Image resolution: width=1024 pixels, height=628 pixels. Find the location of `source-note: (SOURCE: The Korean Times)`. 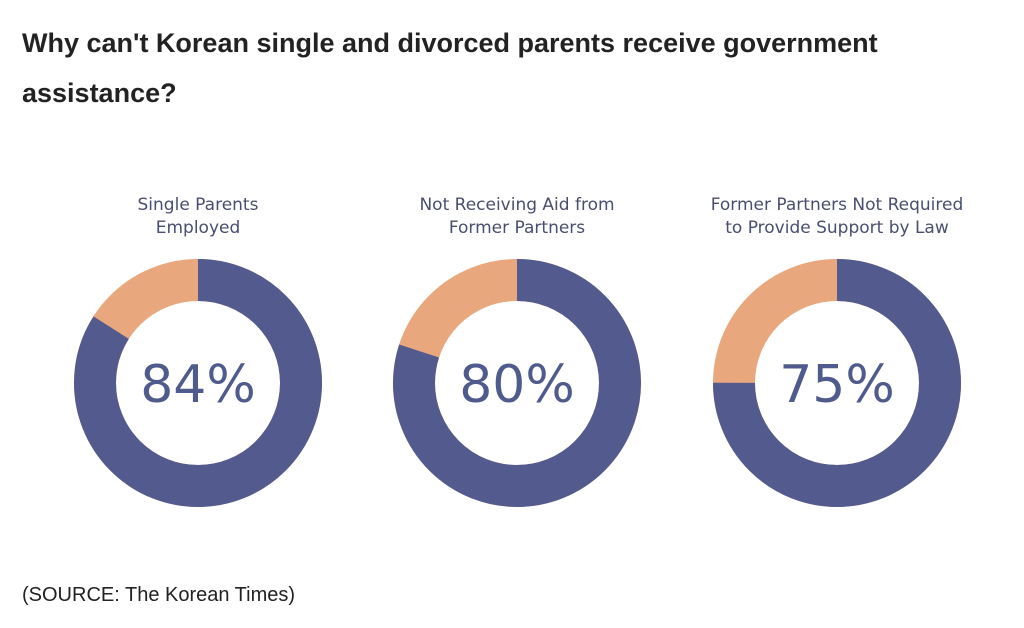

source-note: (SOURCE: The Korean Times) is located at coordinates (159, 595).